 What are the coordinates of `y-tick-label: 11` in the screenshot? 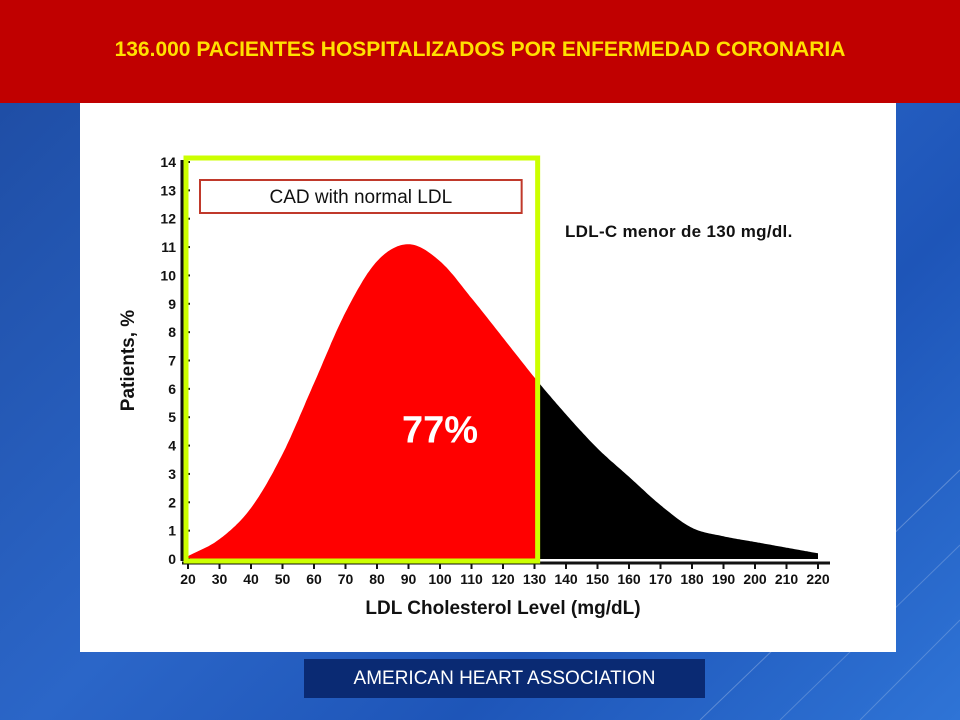 It's located at (168, 247).